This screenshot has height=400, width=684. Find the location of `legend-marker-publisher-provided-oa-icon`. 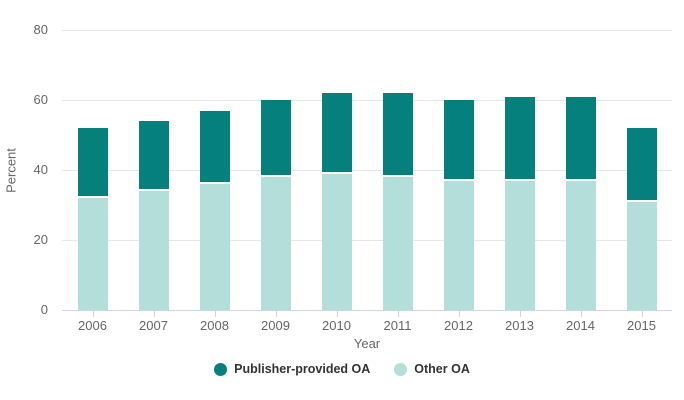

legend-marker-publisher-provided-oa-icon is located at coordinates (221, 369).